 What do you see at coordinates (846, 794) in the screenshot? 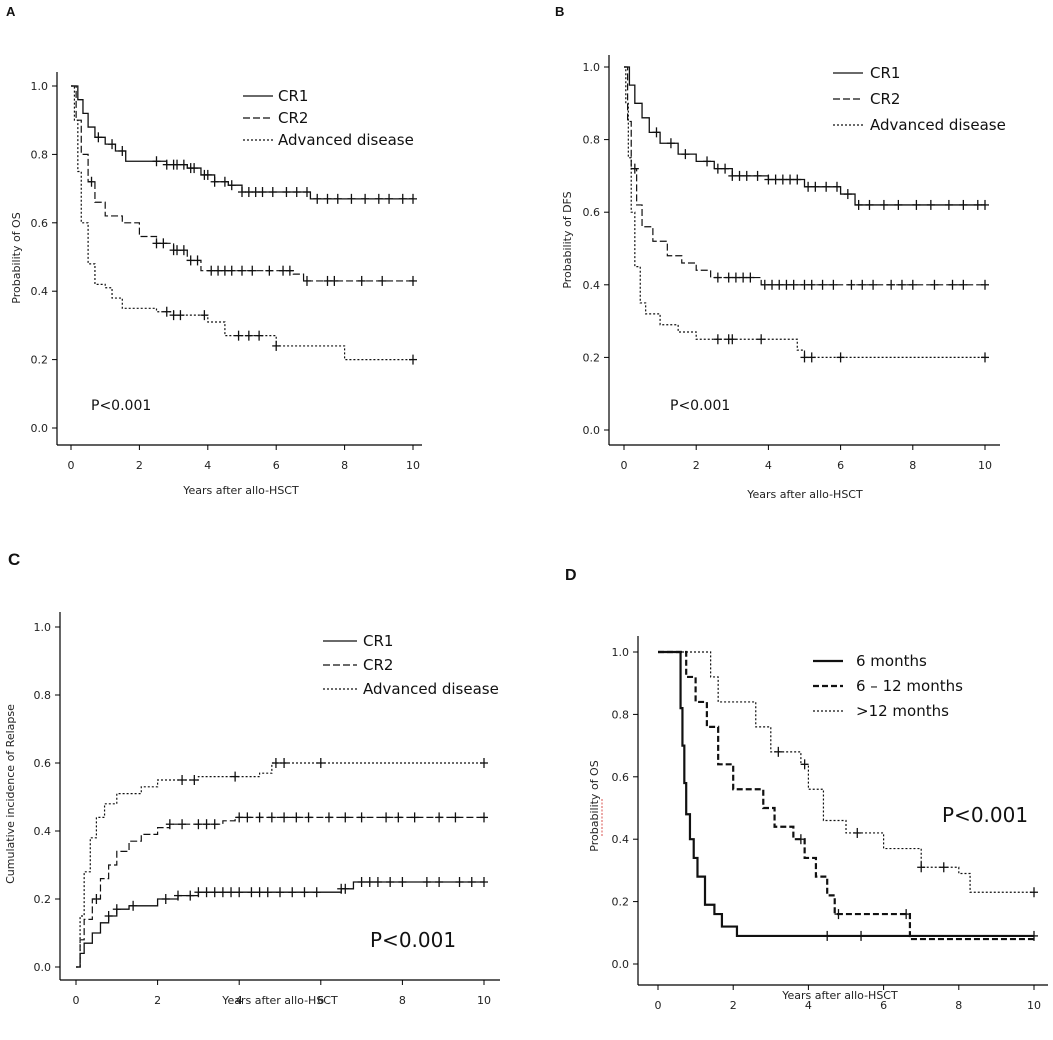
I see `series-line-6-months` at bounding box center [846, 794].